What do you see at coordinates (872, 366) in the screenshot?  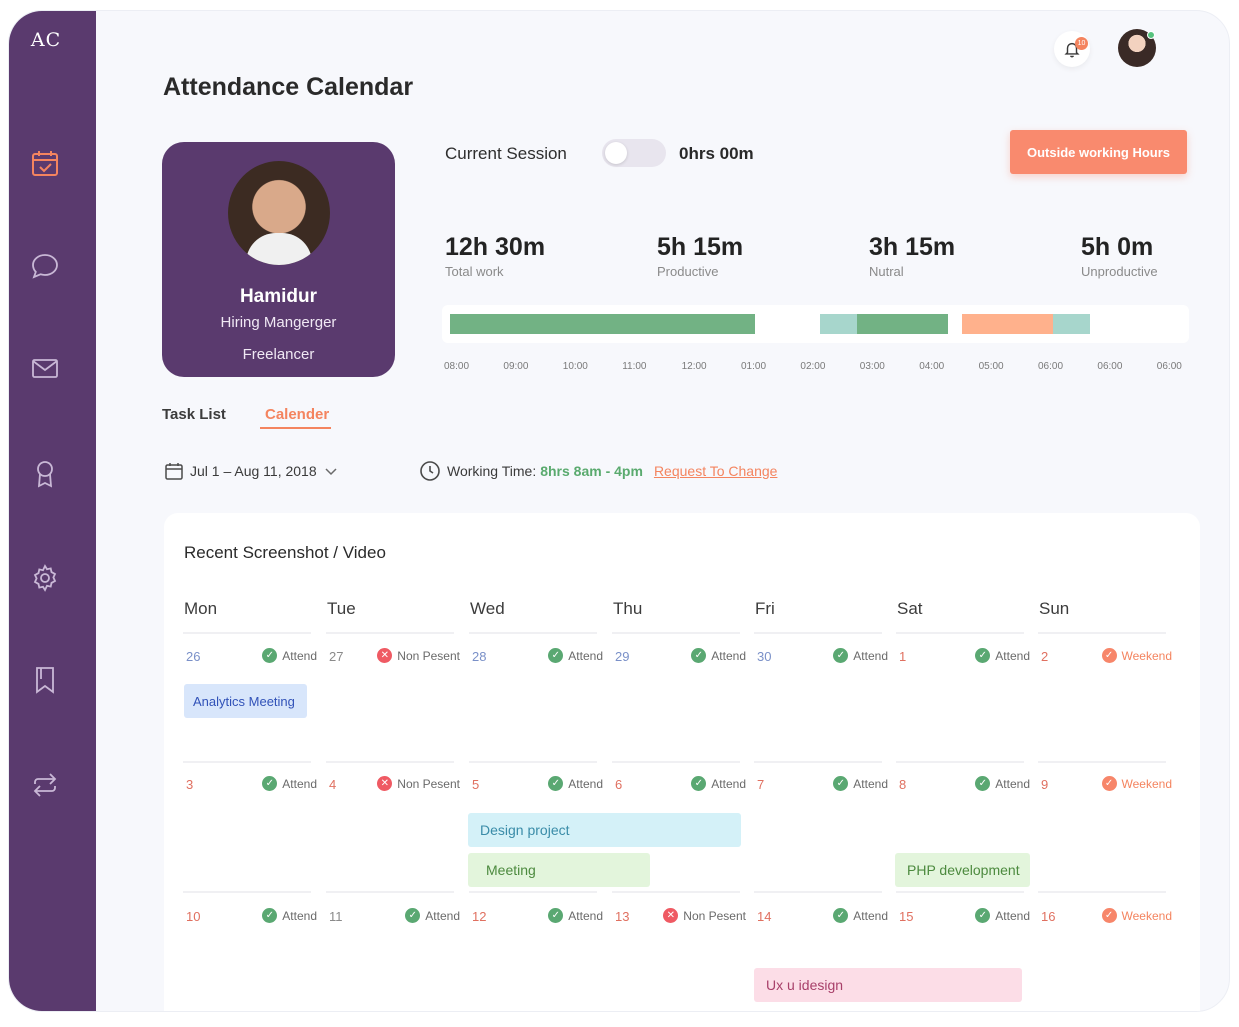 I see `timeline-tick: 03:00` at bounding box center [872, 366].